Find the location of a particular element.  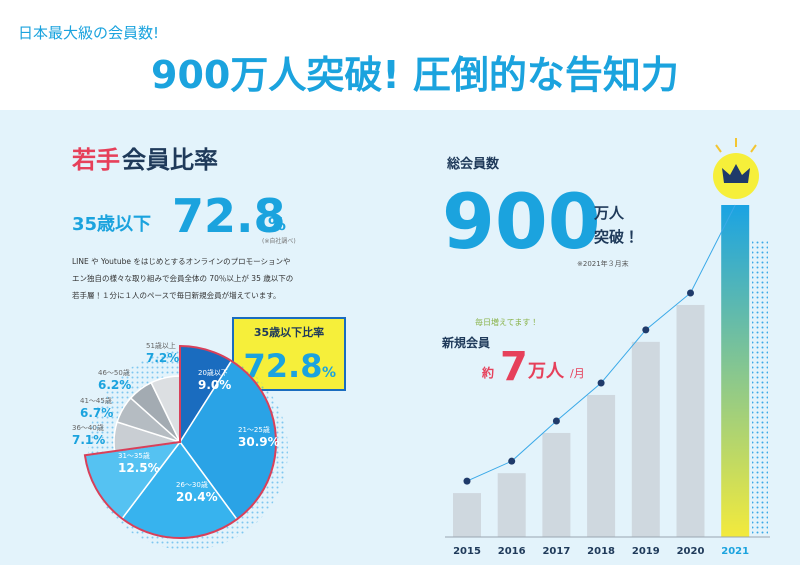

pie-value-label: 7.2% is located at coordinates (162, 358).